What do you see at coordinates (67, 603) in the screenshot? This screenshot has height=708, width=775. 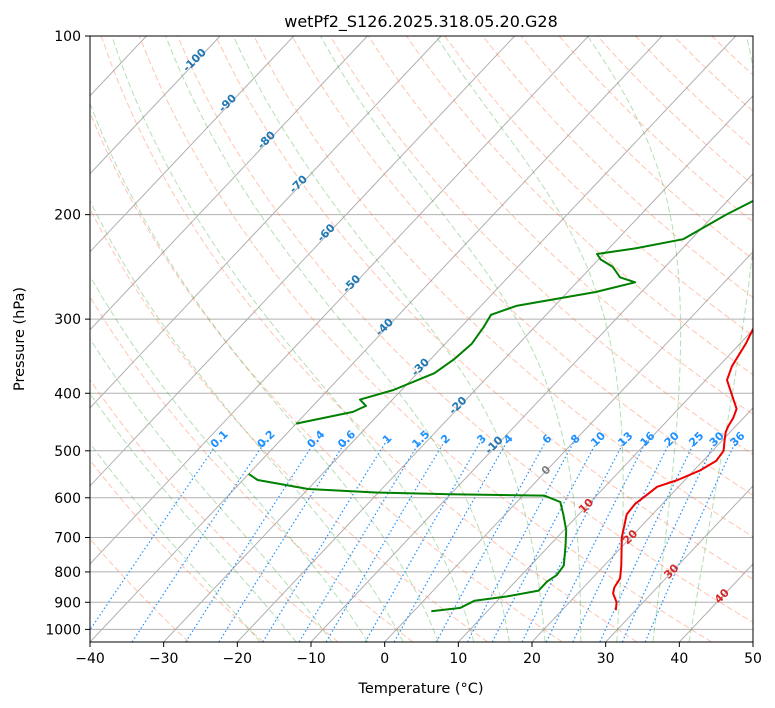 I see `y-tick-label: 900` at bounding box center [67, 603].